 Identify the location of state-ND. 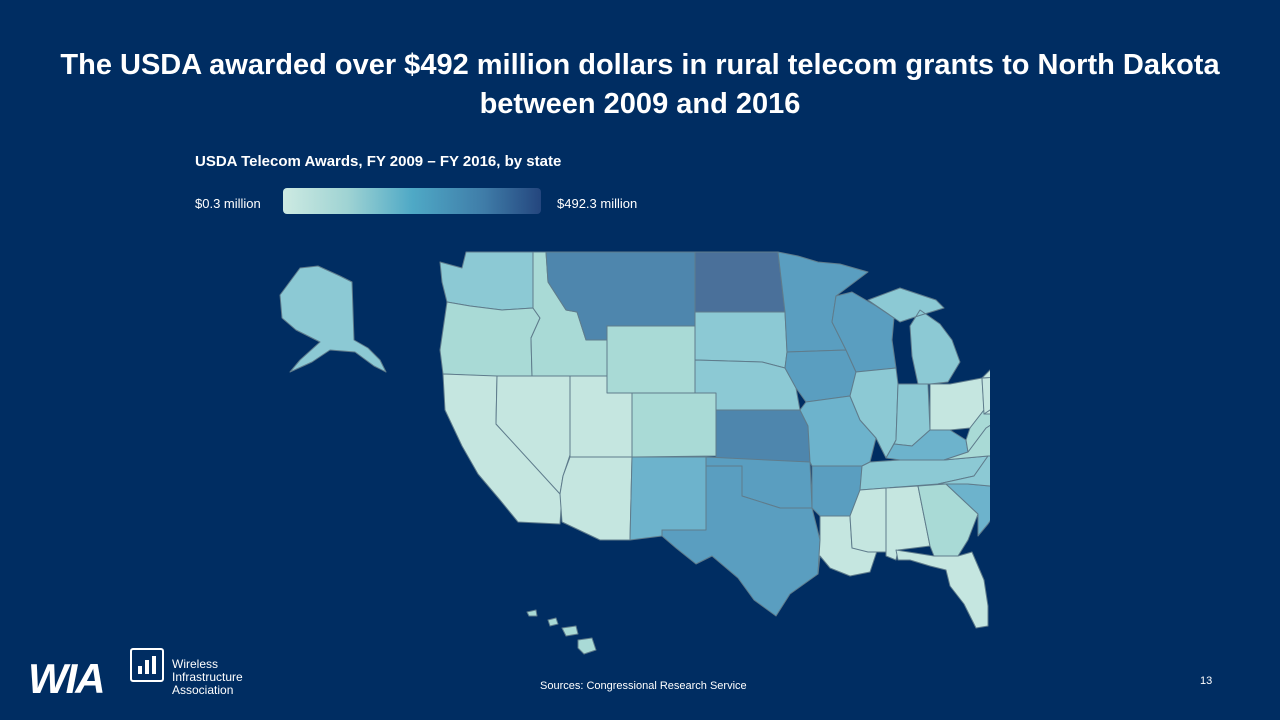
(740, 282).